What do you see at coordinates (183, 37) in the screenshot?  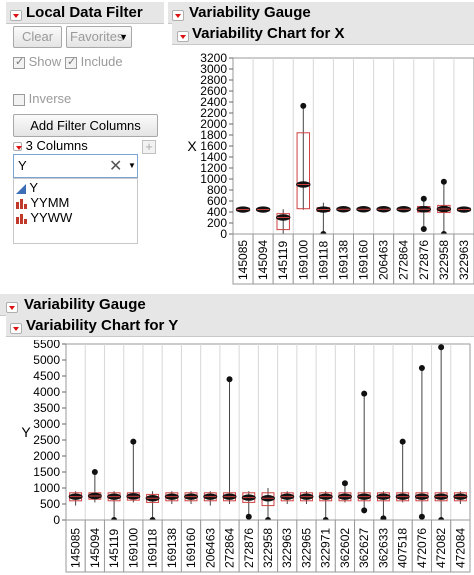 I see `chart-x-menu-toggle-icon` at bounding box center [183, 37].